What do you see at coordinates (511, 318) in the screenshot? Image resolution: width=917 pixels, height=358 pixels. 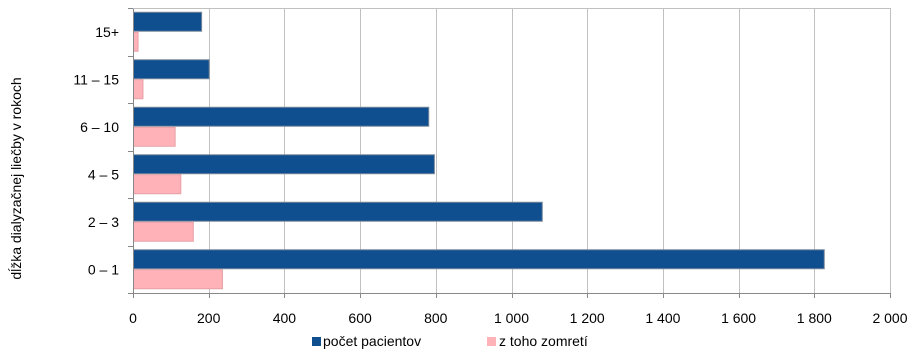 I see `x-tick-label-1000: 1 000` at bounding box center [511, 318].